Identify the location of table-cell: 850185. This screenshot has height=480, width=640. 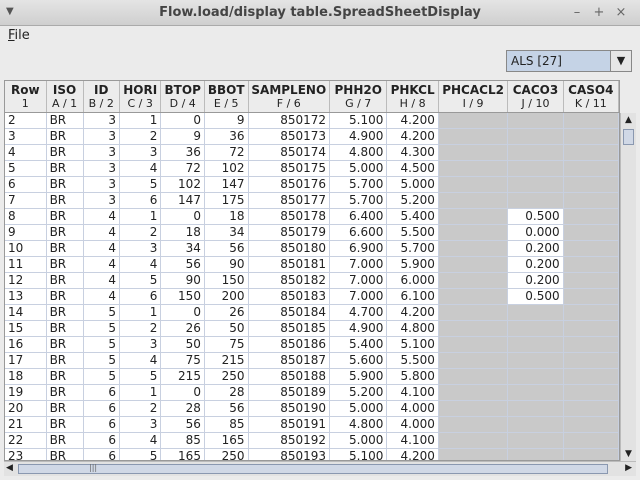
(289, 328).